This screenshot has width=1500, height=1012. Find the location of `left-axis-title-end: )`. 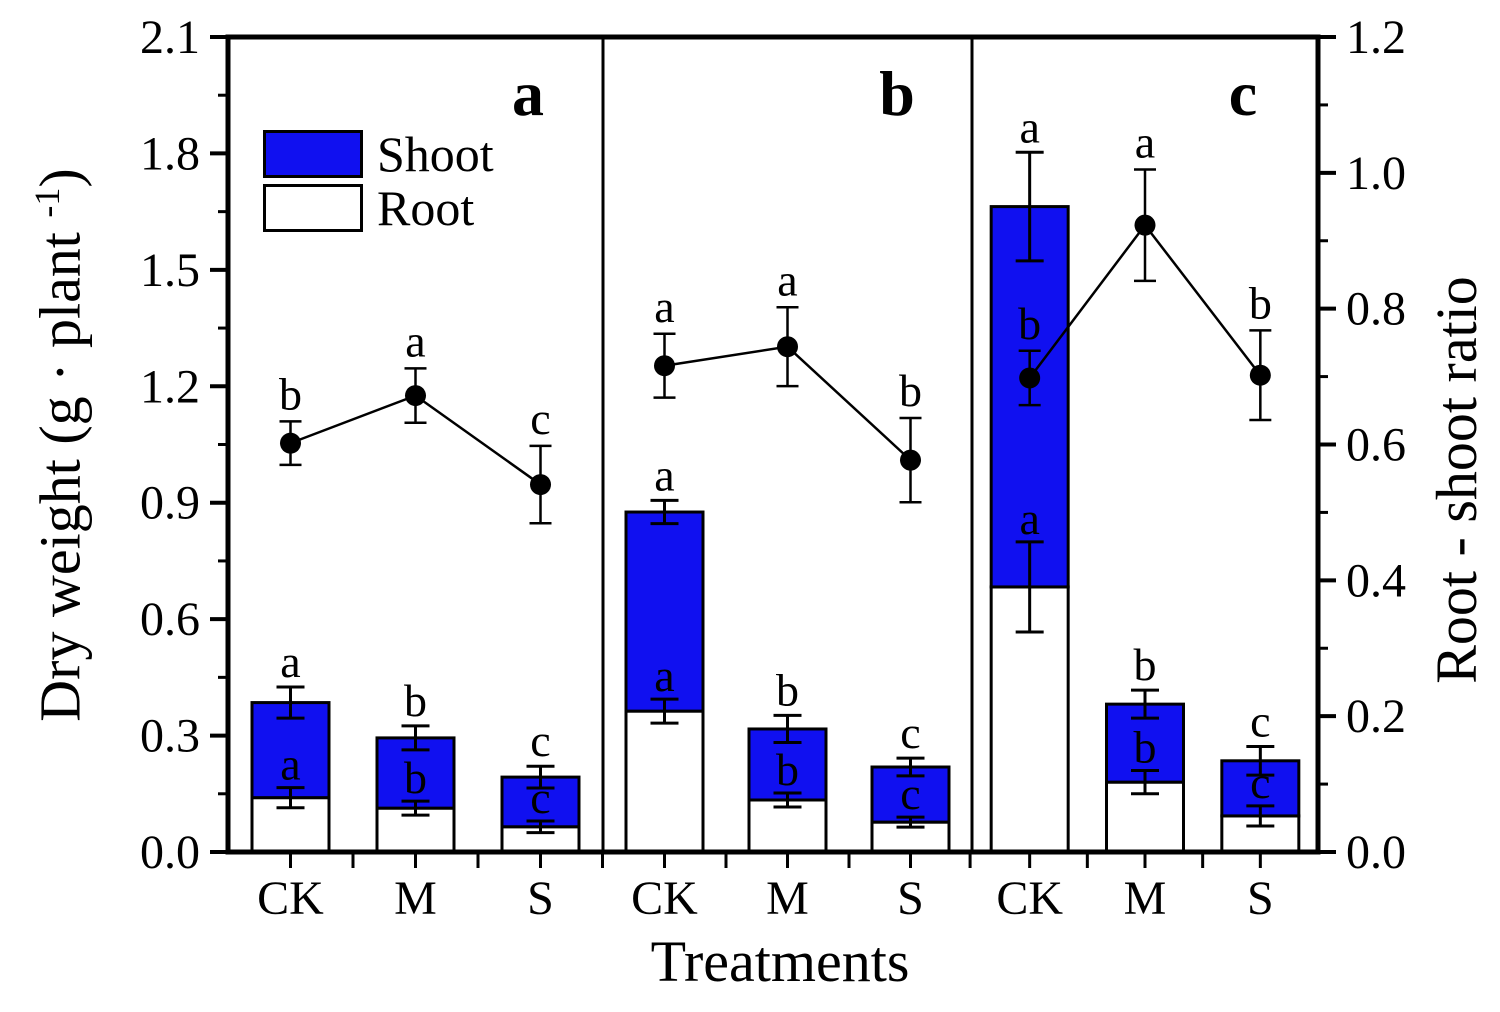

left-axis-title-end: ) is located at coordinates (60, 178).